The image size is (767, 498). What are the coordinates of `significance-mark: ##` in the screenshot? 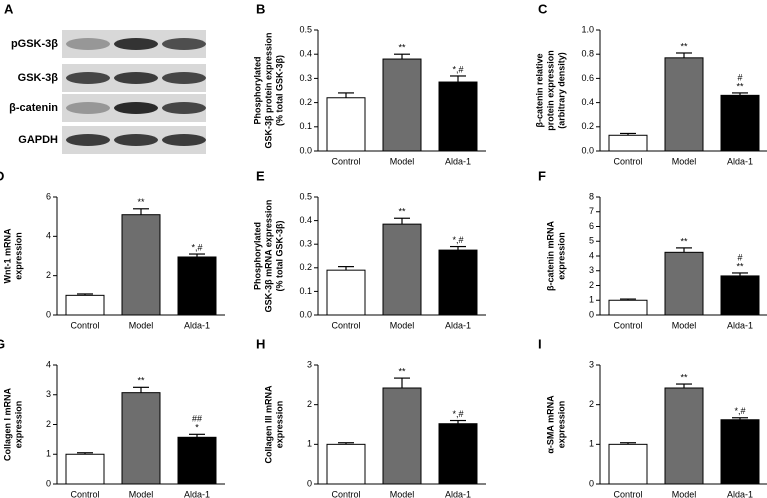 It's located at (197, 419).